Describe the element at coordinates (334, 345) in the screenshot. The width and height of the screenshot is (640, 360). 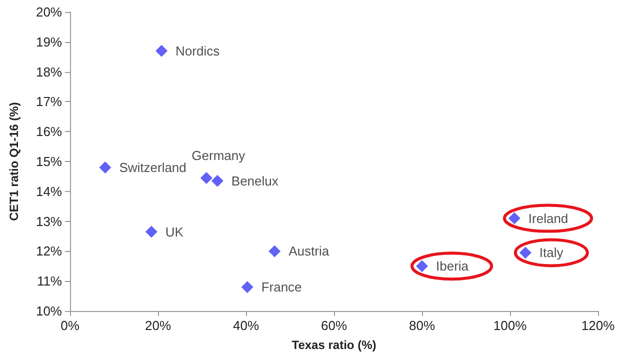
I see `x-axis-title: Texas ratio (%)` at that location.